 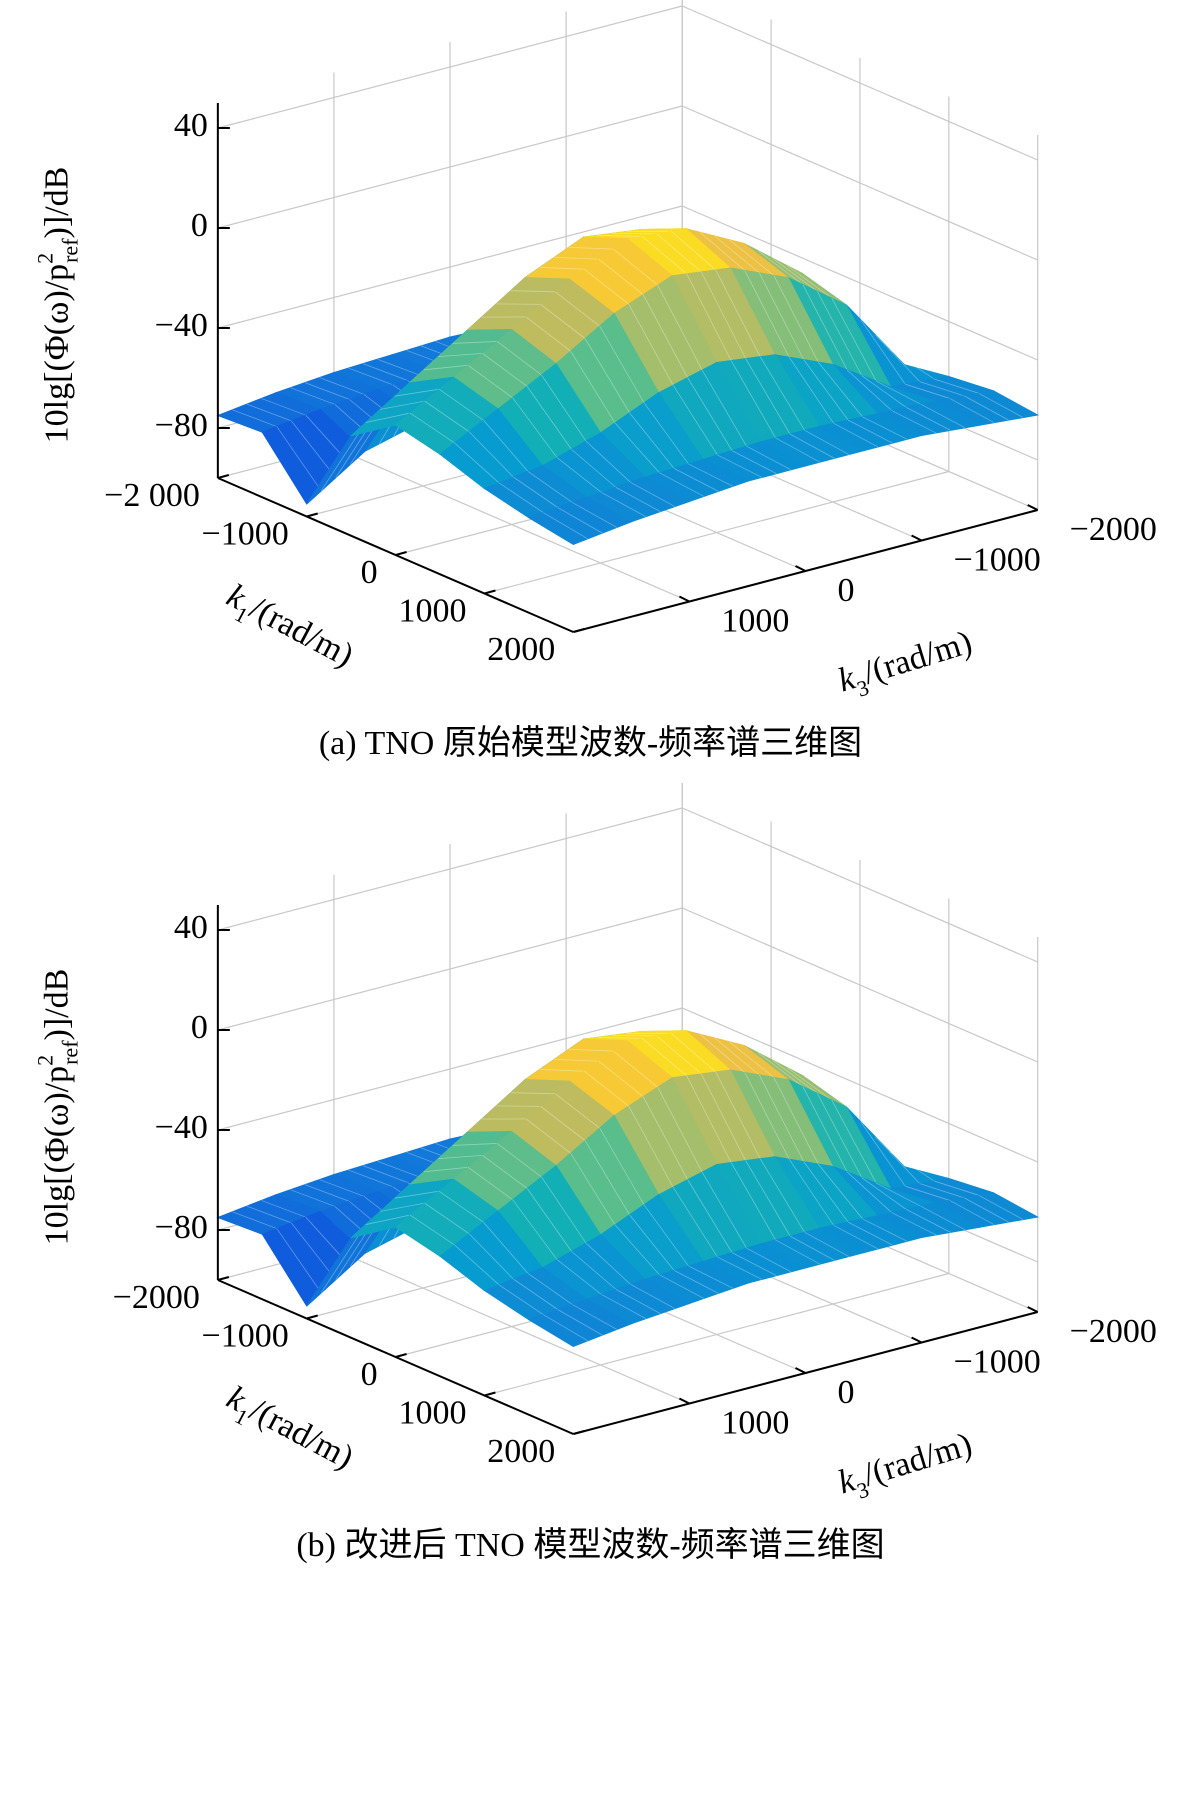 I want to click on z-tick-label: −80, so click(x=181, y=1227).